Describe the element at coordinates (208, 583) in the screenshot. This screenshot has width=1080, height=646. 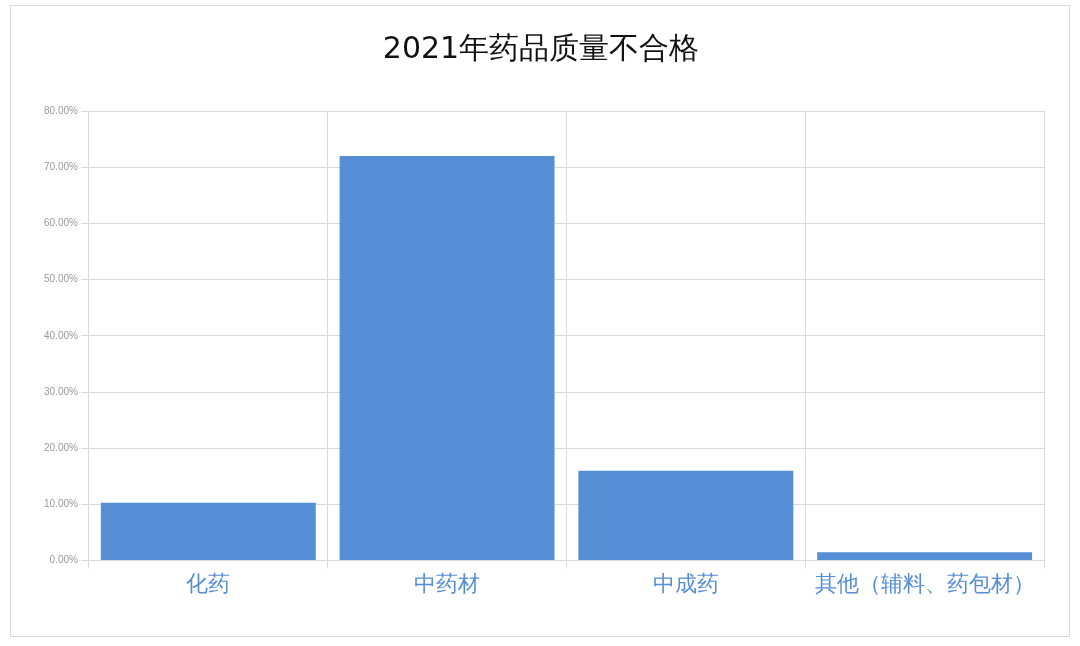
I see `x-tick-label: 化药` at that location.